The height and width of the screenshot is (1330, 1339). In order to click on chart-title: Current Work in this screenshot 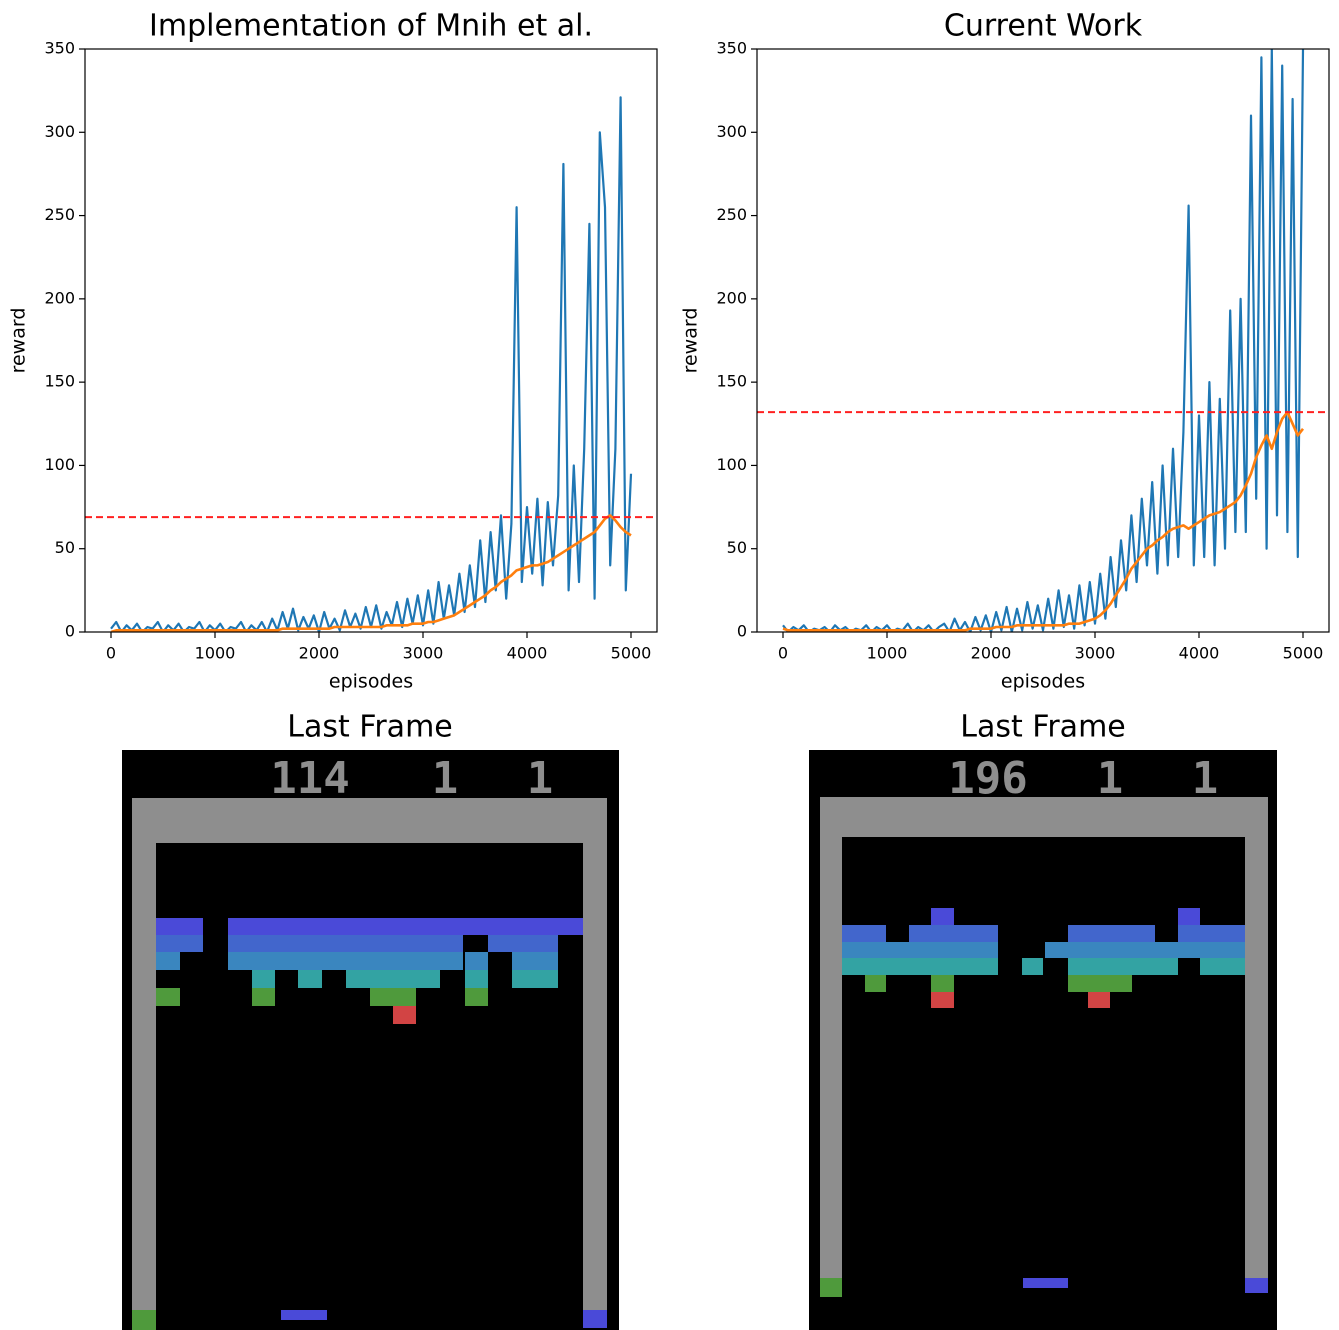, I will do `click(1043, 26)`.